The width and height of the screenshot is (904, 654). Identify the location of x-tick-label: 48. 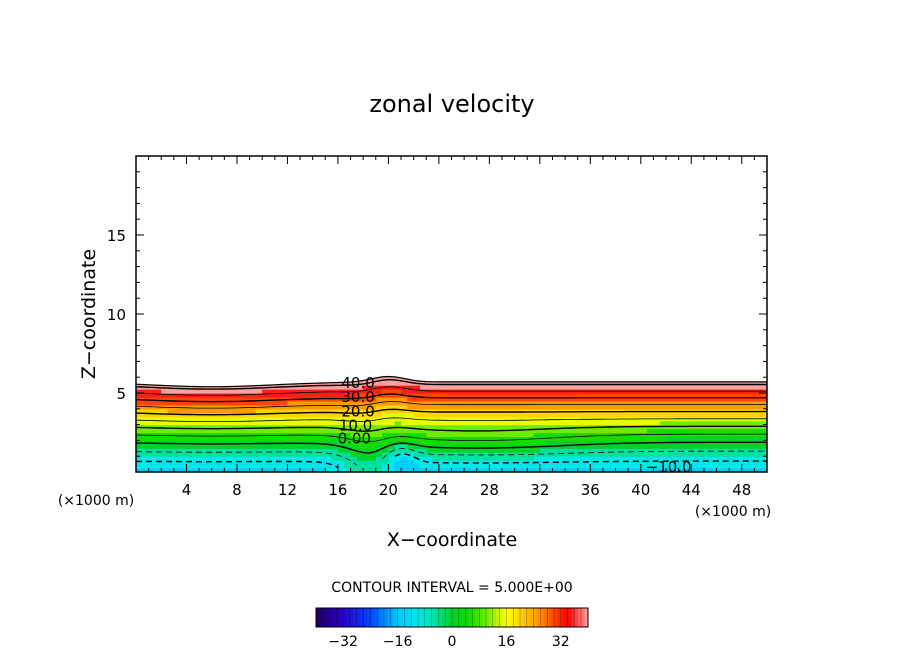
(741, 490).